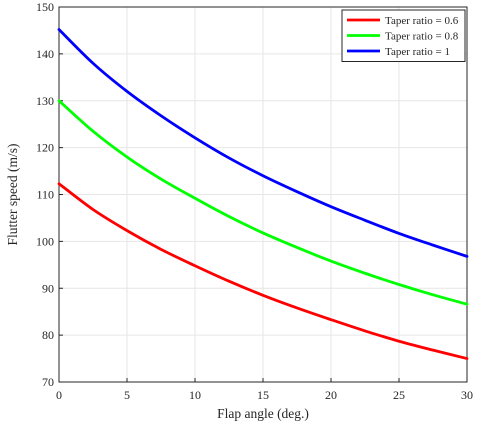  What do you see at coordinates (12, 195) in the screenshot?
I see `y-axis-label: Flutter speed (m/s)` at bounding box center [12, 195].